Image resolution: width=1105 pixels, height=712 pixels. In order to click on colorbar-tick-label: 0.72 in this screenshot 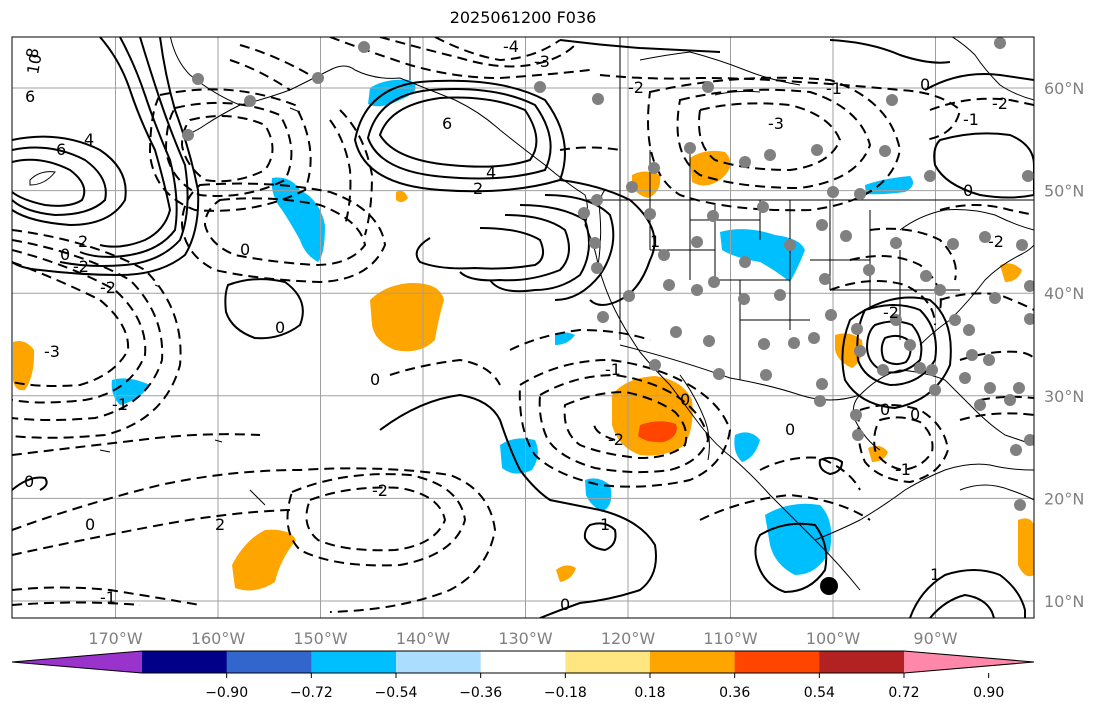, I will do `click(903, 693)`.